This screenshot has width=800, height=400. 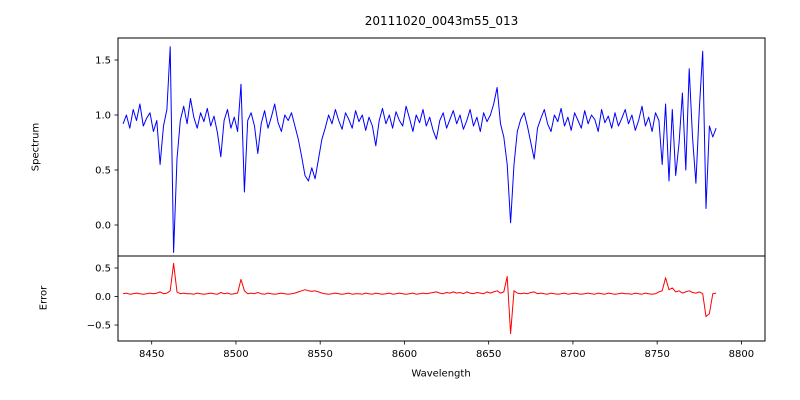 What do you see at coordinates (151, 354) in the screenshot?
I see `x-tick-label: 8450` at bounding box center [151, 354].